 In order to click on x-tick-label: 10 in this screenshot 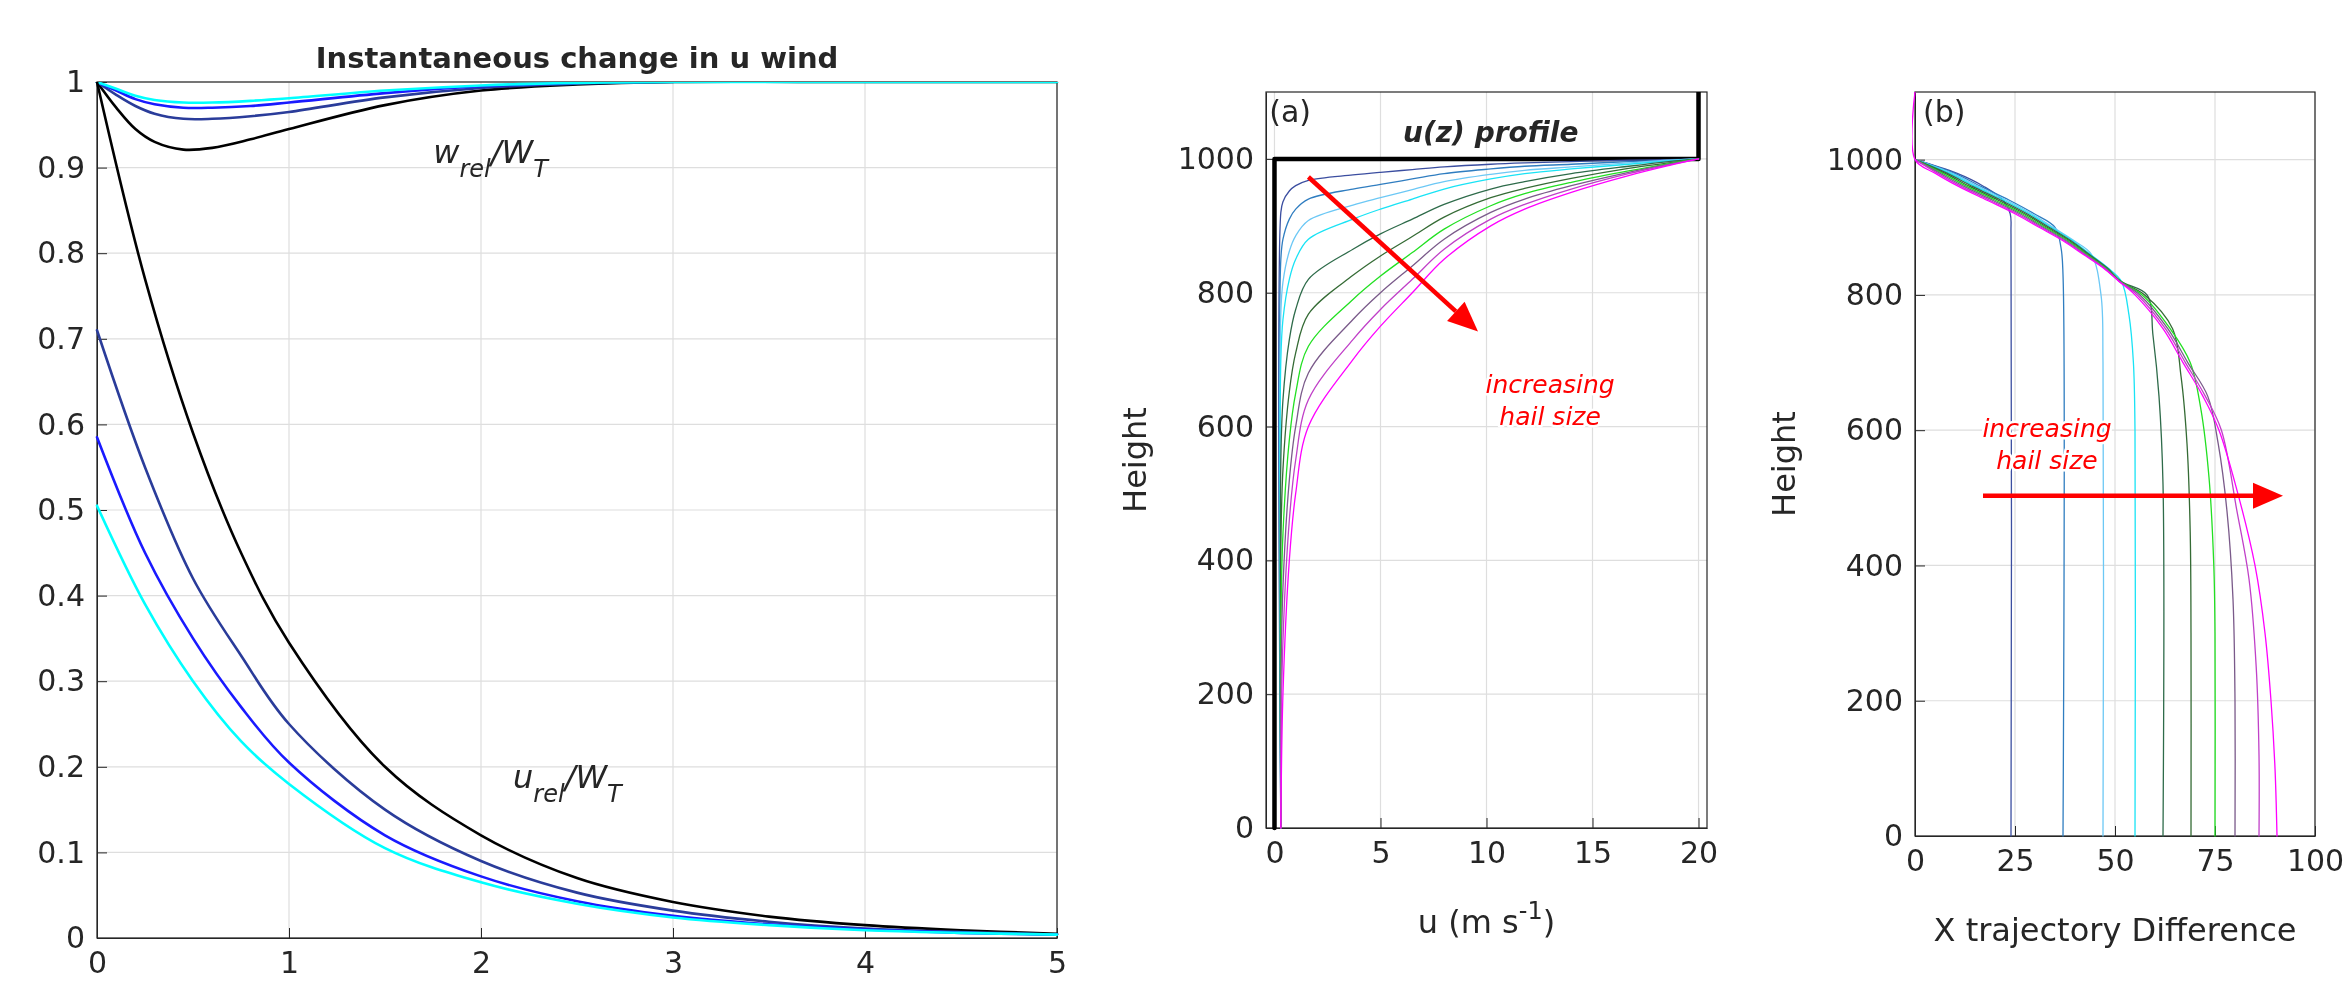, I will do `click(1487, 853)`.